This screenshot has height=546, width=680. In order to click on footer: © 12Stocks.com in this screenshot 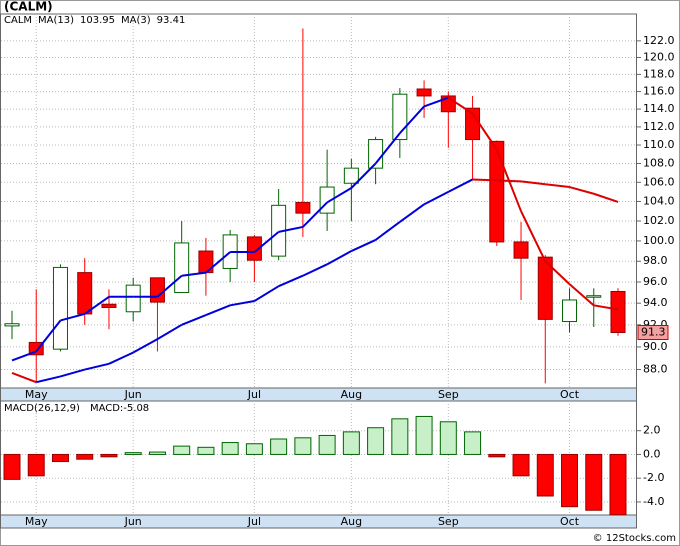, I will do `click(634, 538)`.